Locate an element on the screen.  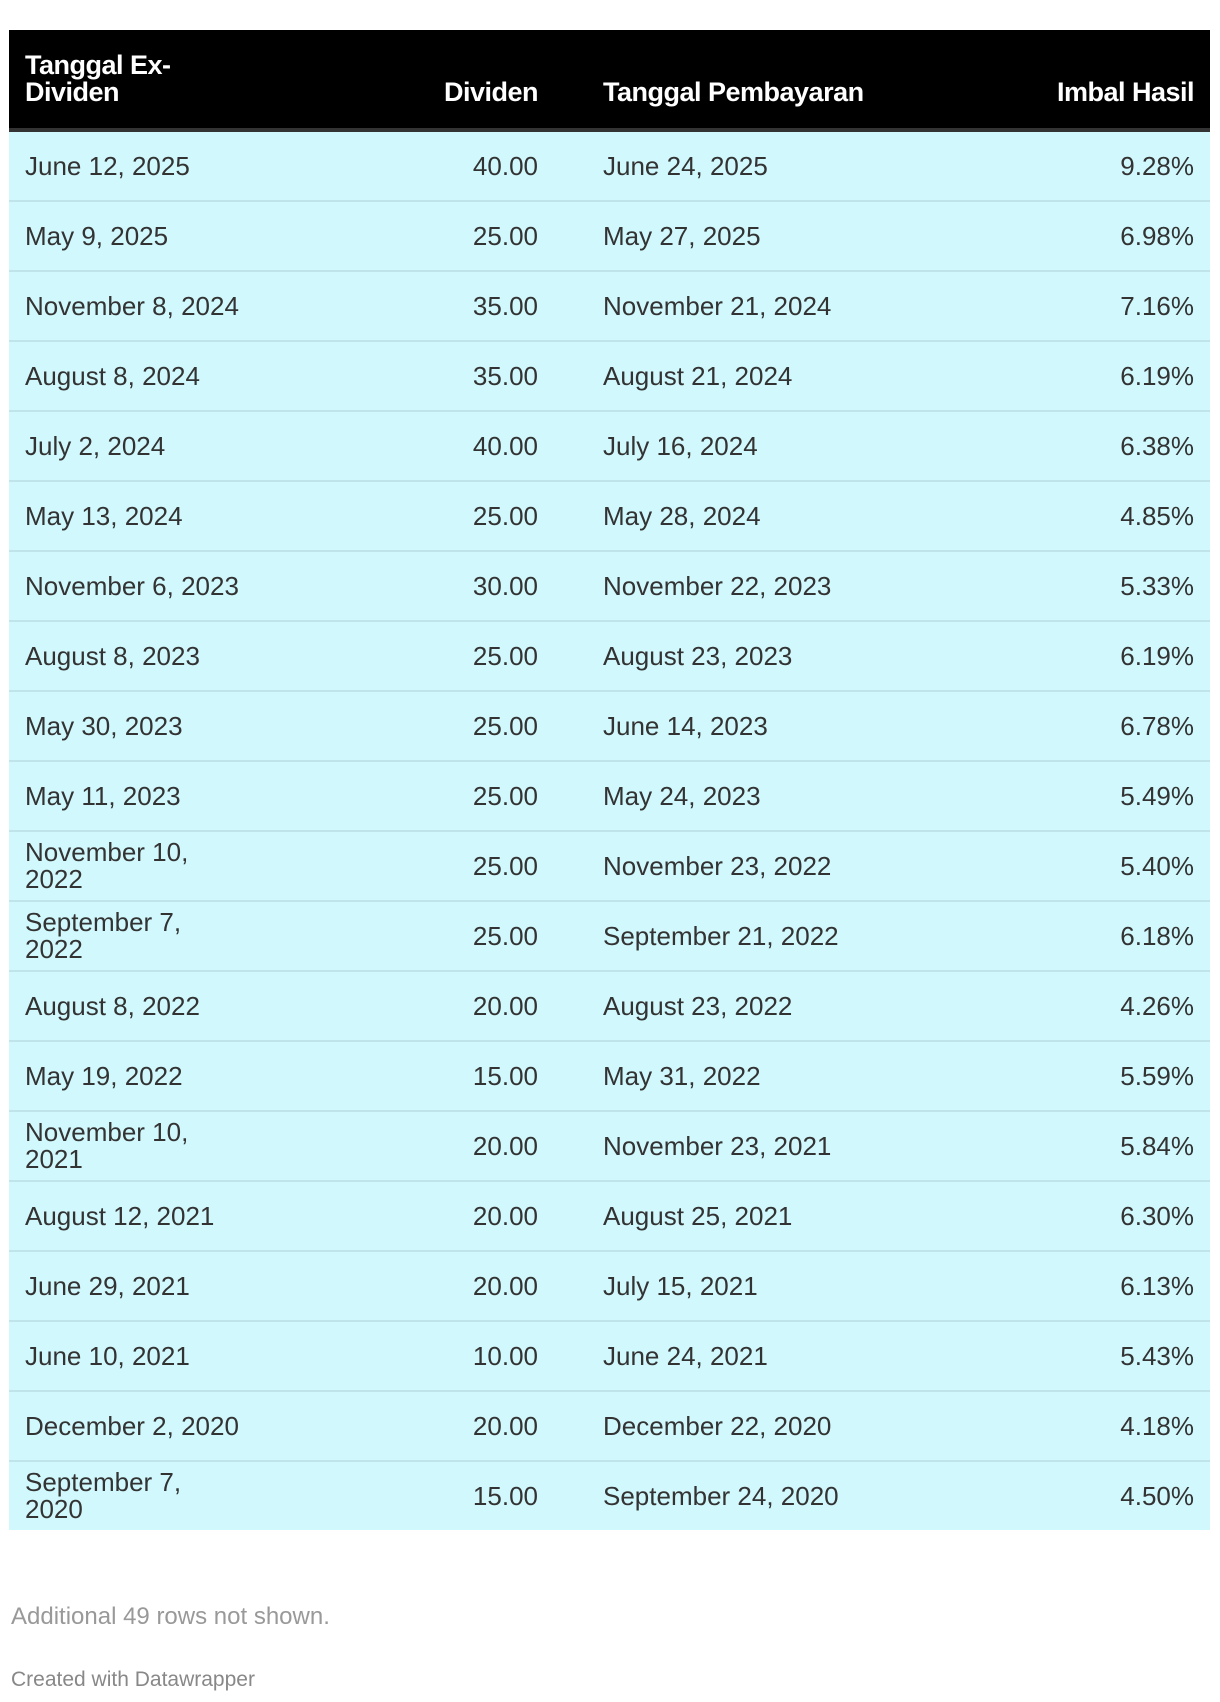
table-row: May 13, 2024 25.00 May 28, 2024 4.85% is located at coordinates (609, 516).